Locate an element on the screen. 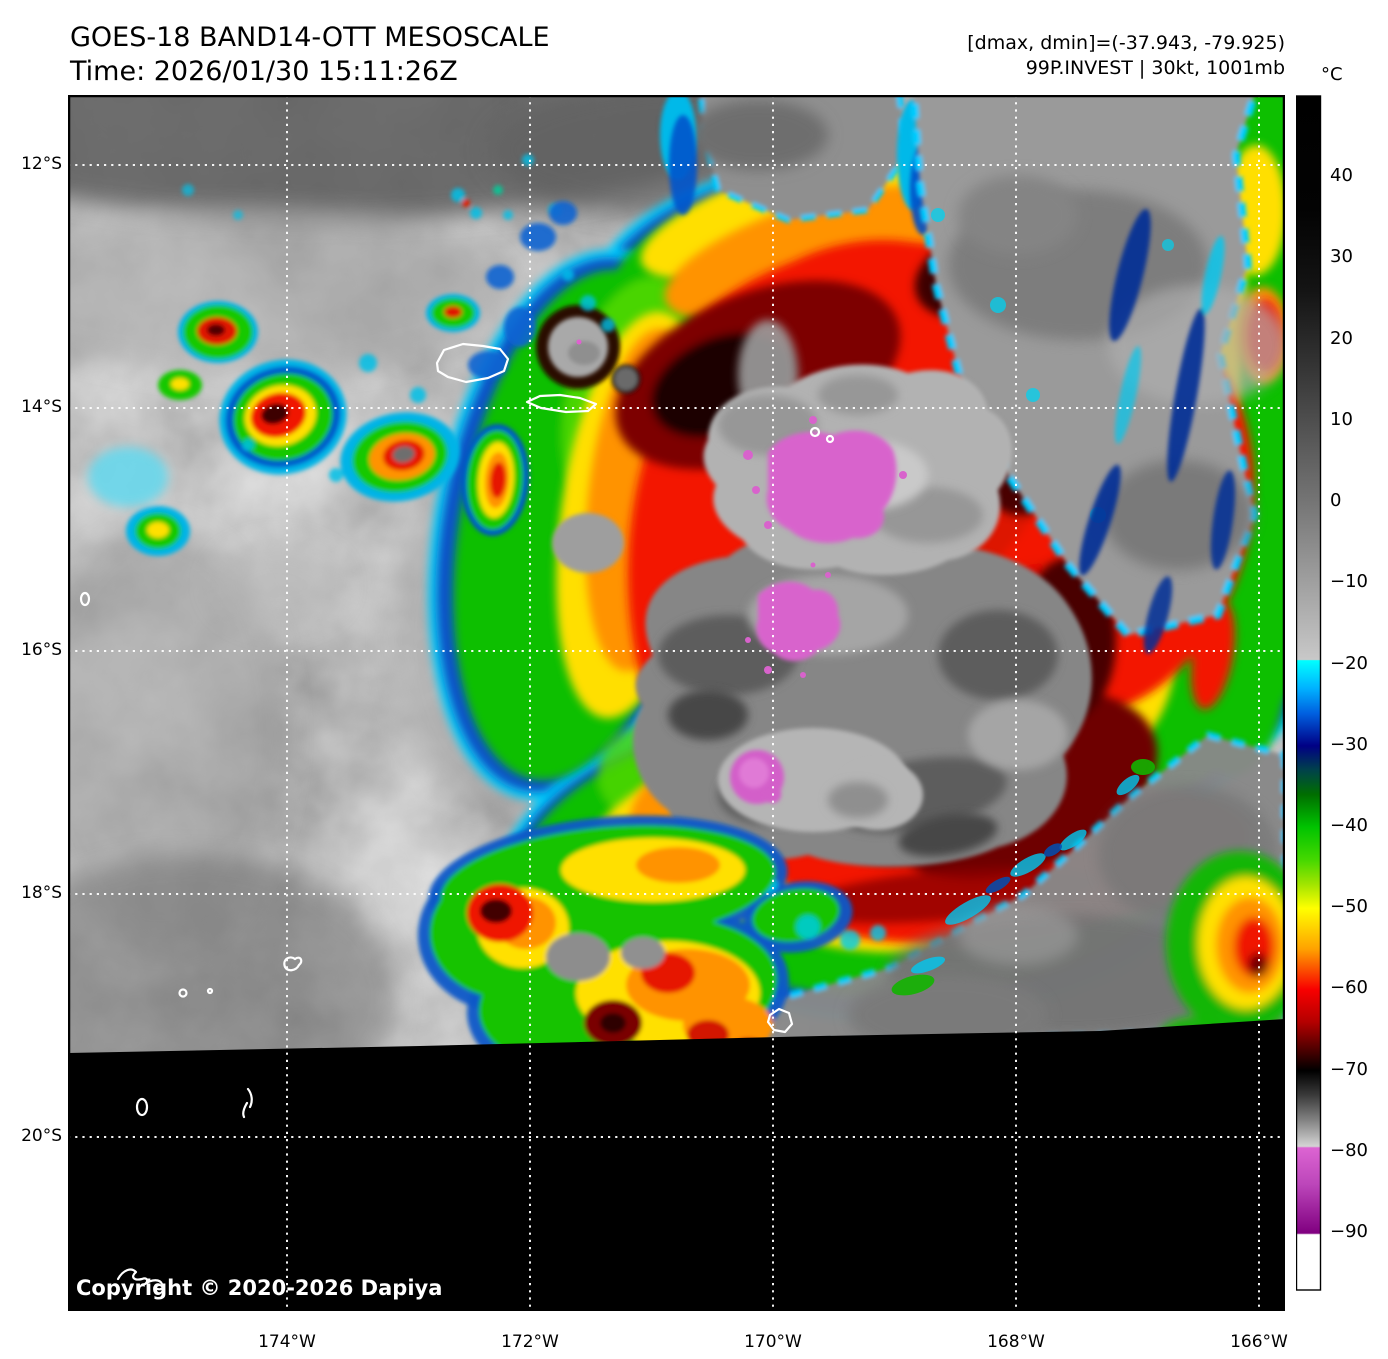  lon-tick-label: 166°W is located at coordinates (1259, 1342).